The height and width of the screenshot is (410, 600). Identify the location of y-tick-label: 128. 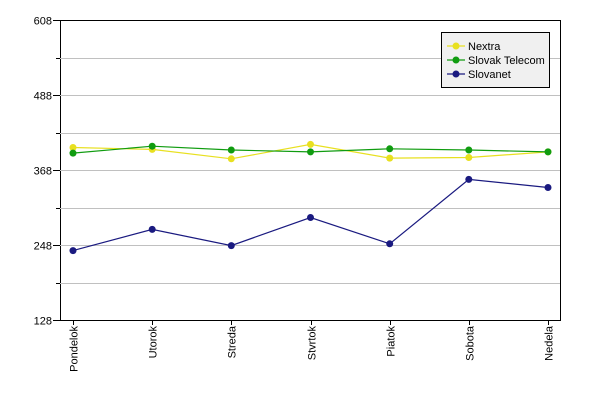
(43, 322).